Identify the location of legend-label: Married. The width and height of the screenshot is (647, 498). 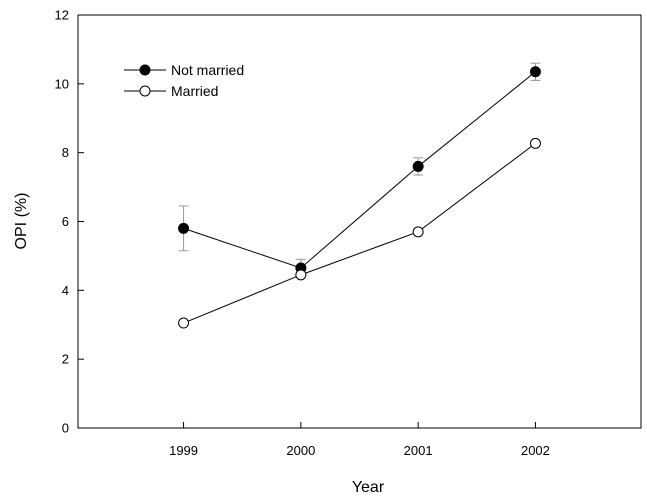
(194, 91).